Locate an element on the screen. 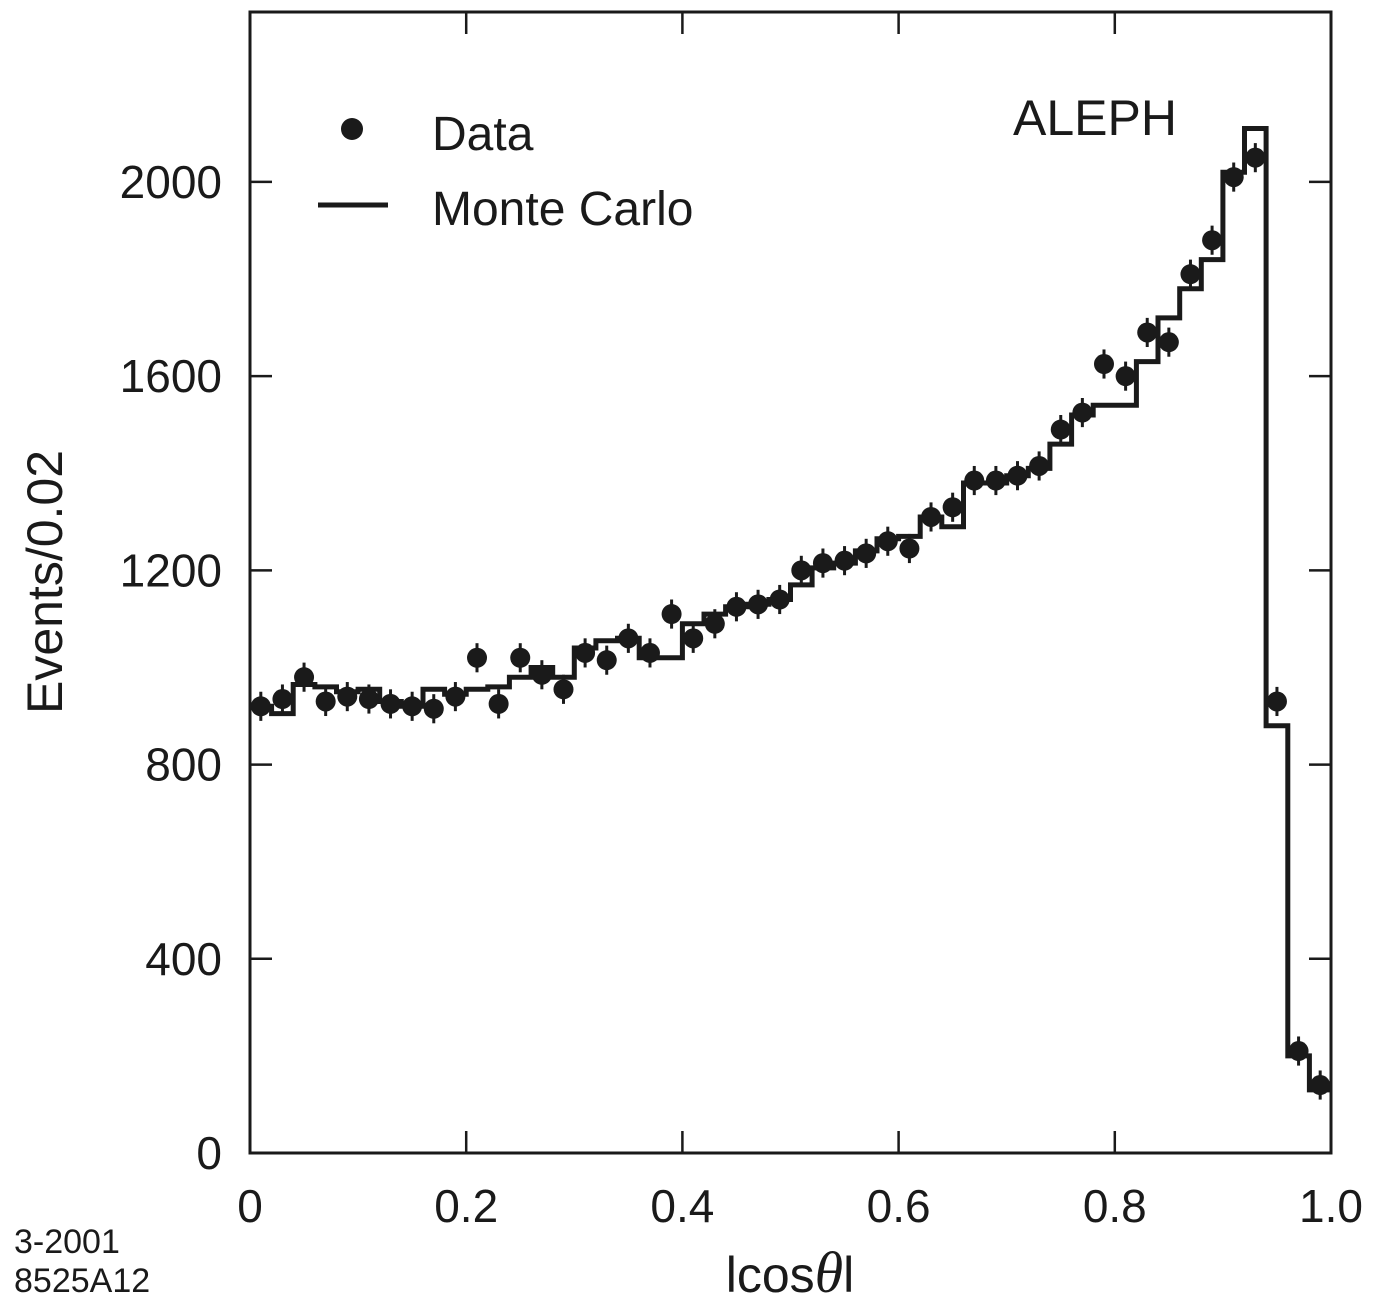 The height and width of the screenshot is (1306, 1377). x-axis-label-prefix: lcos is located at coordinates (770, 1275).